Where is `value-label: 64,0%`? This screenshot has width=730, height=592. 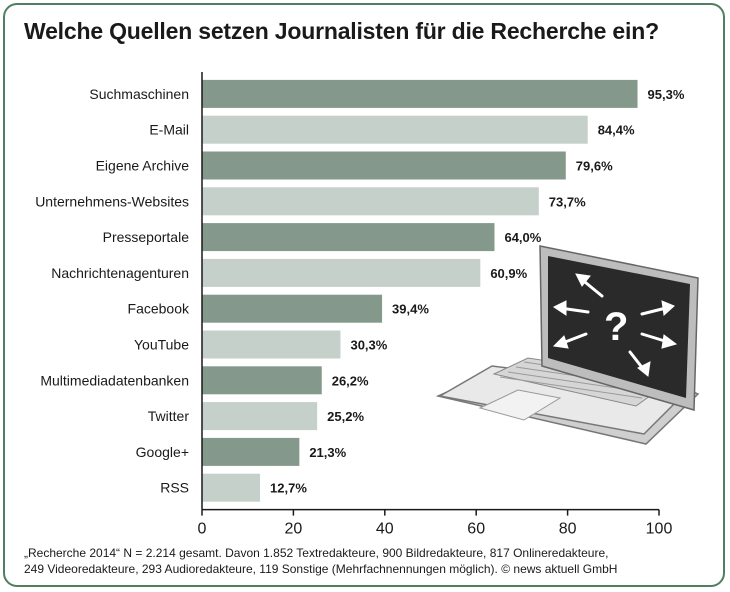 value-label: 64,0% is located at coordinates (522, 237).